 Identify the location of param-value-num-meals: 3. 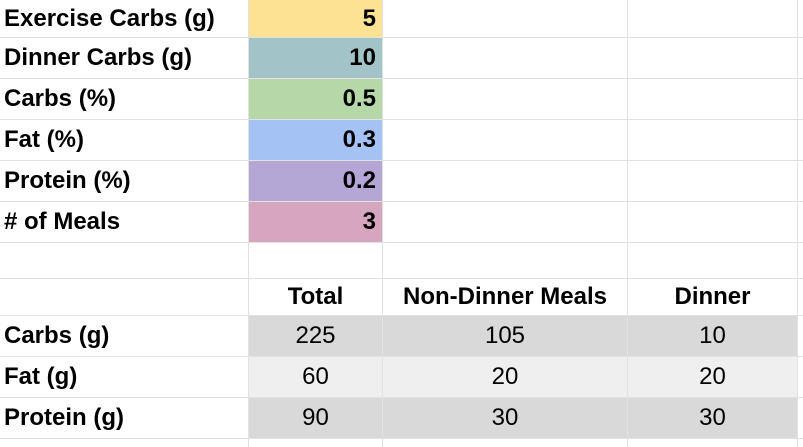
(315, 222).